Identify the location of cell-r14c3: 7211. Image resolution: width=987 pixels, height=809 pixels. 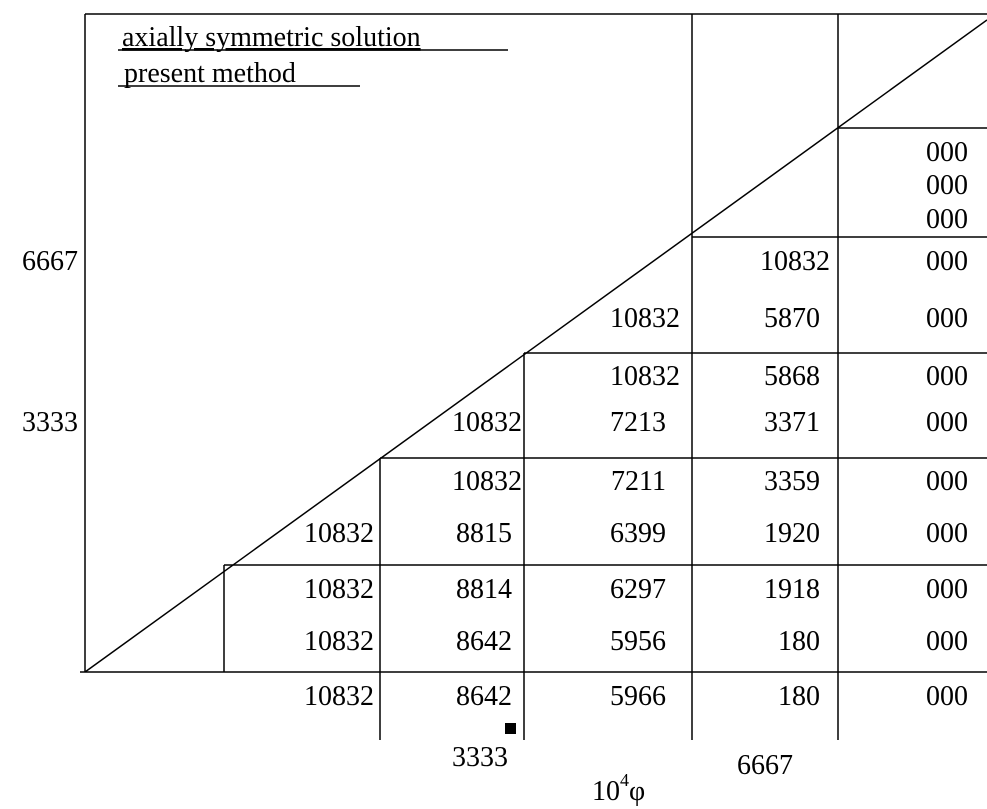
(638, 481).